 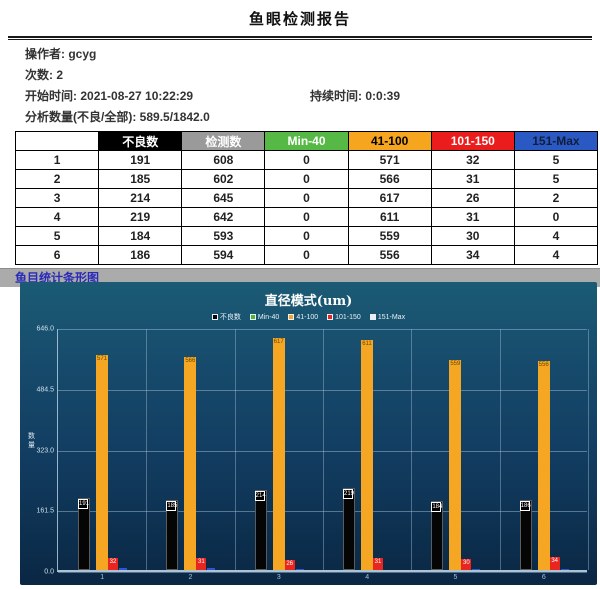 I want to click on header-cell-defects: 不良数, so click(x=140, y=141).